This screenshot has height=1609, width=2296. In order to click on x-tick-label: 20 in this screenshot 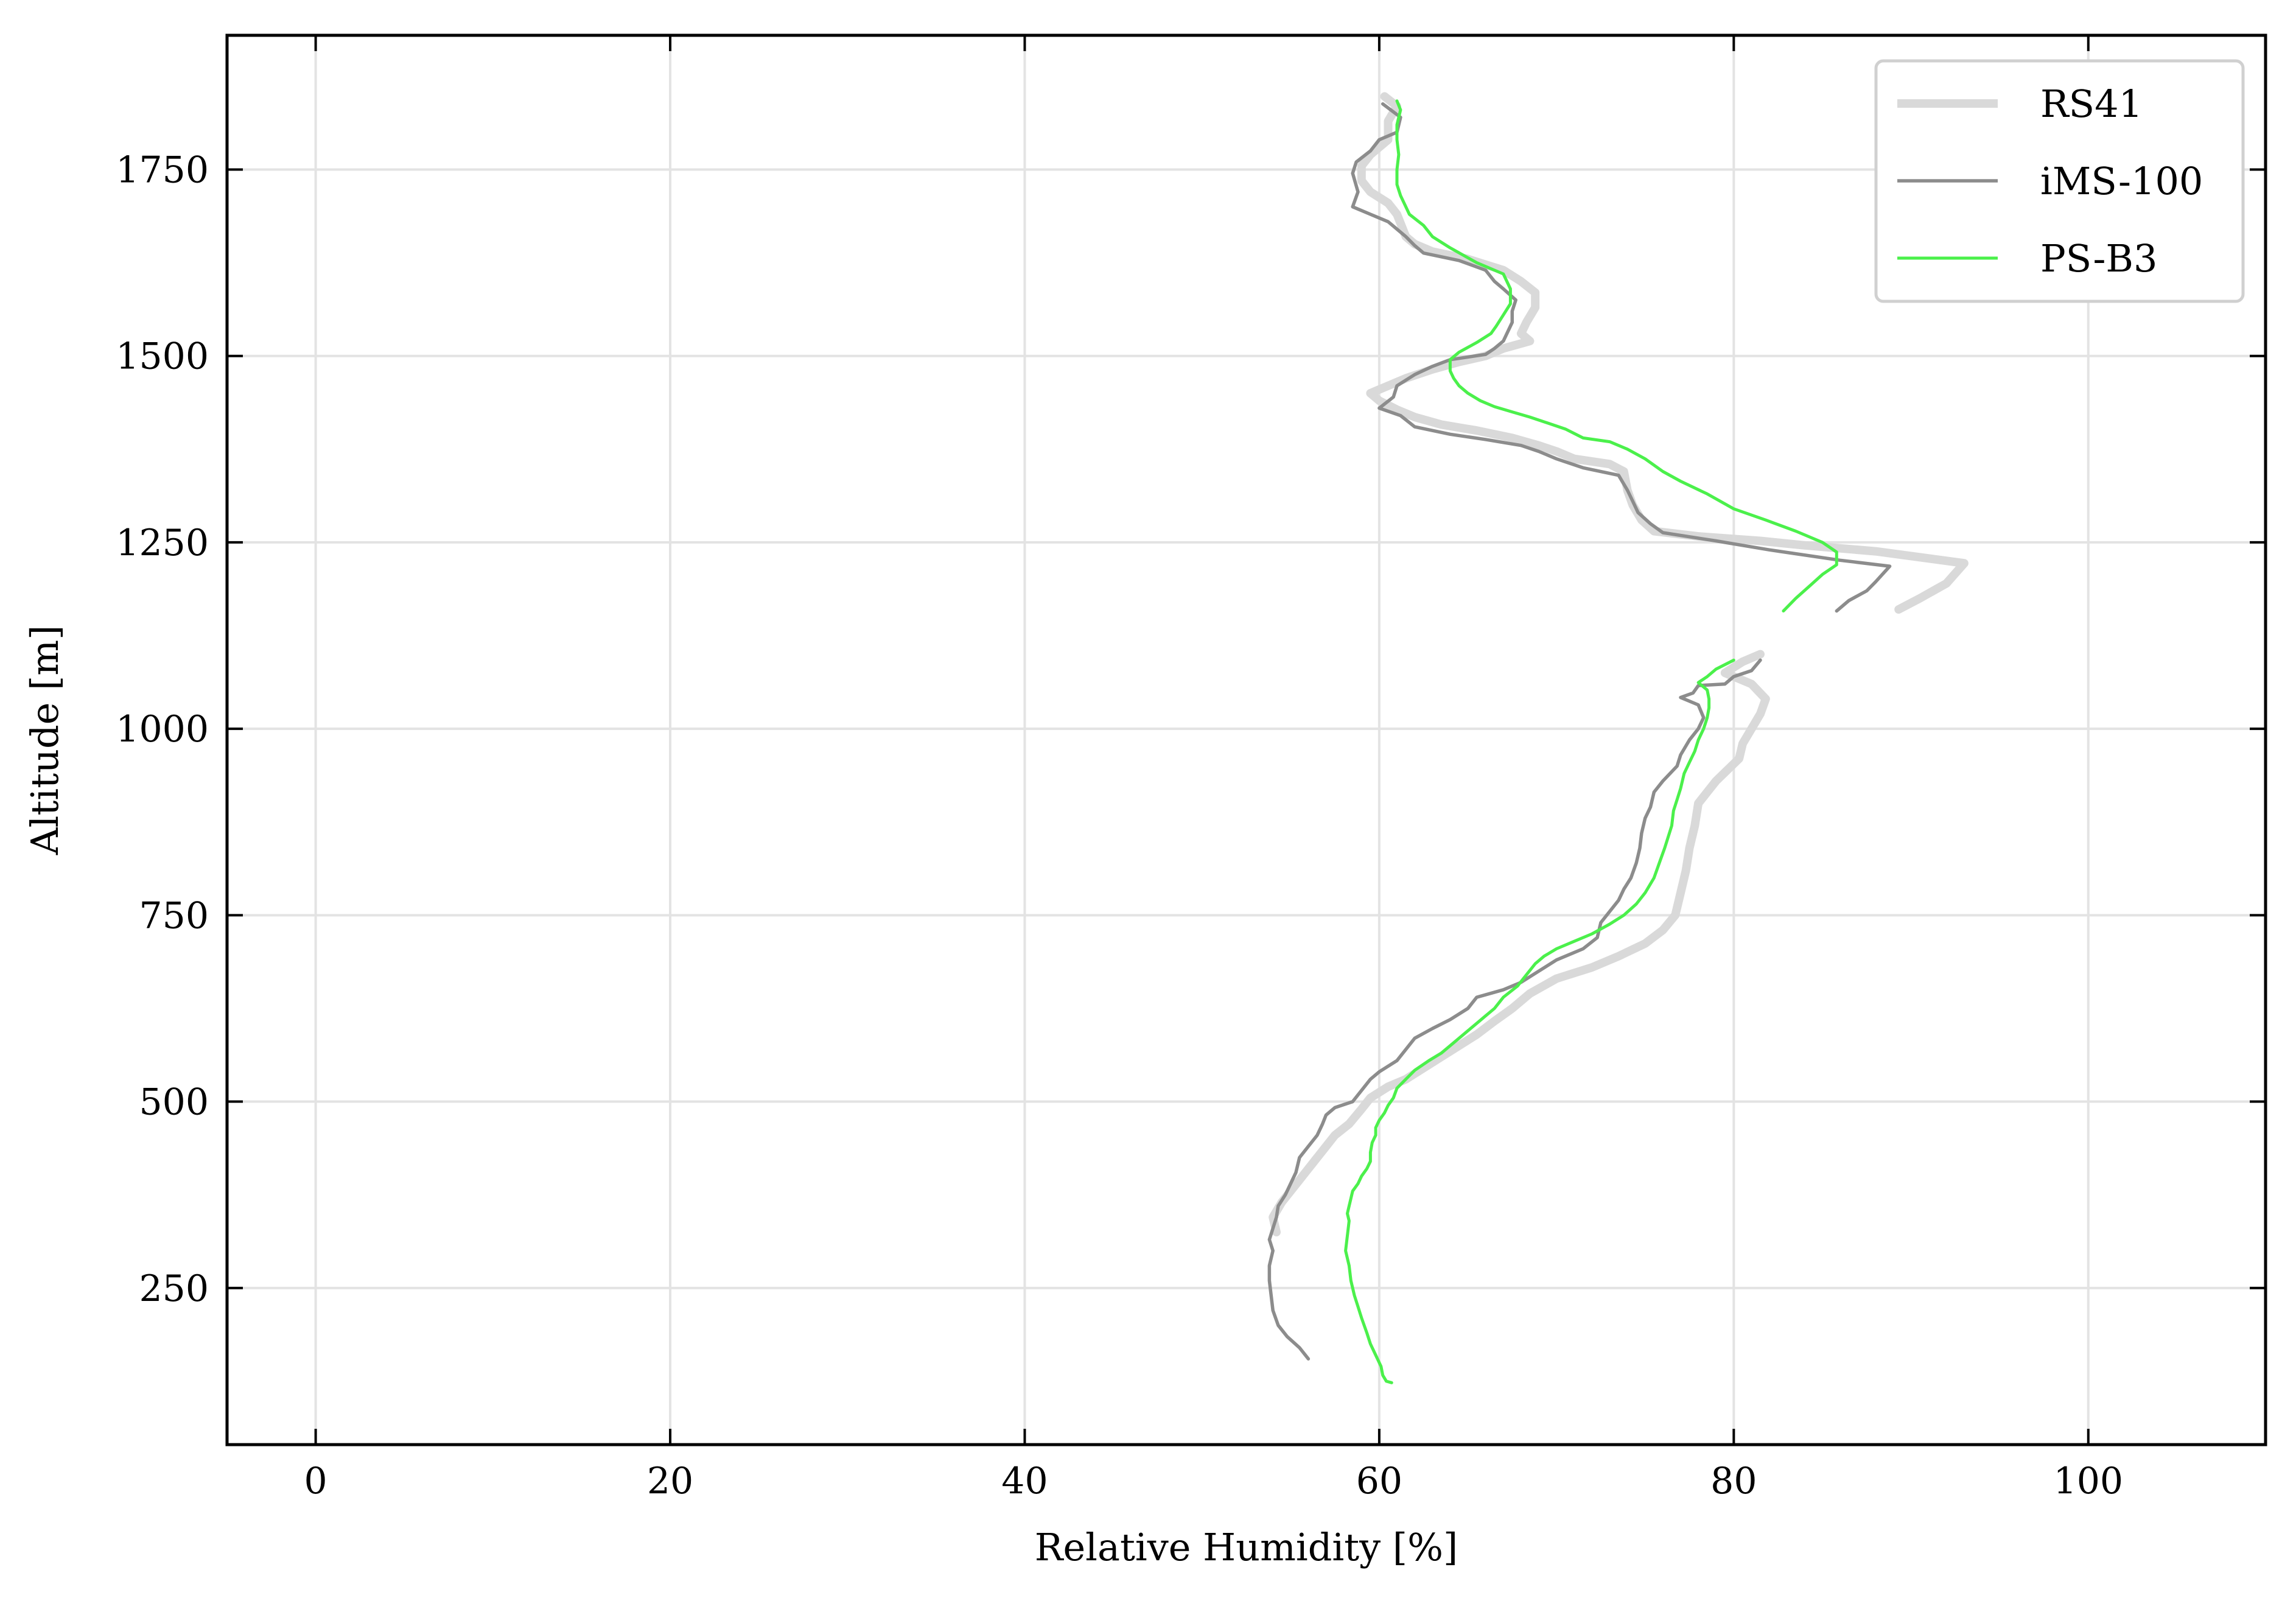, I will do `click(670, 1481)`.